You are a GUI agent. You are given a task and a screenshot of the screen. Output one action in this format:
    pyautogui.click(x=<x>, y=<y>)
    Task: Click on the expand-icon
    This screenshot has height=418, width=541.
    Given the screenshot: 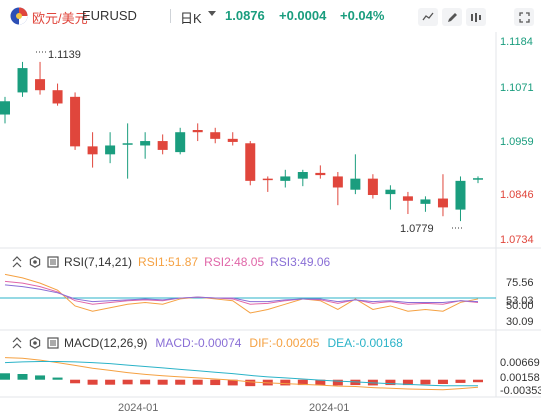 What is the action you would take?
    pyautogui.click(x=524, y=17)
    